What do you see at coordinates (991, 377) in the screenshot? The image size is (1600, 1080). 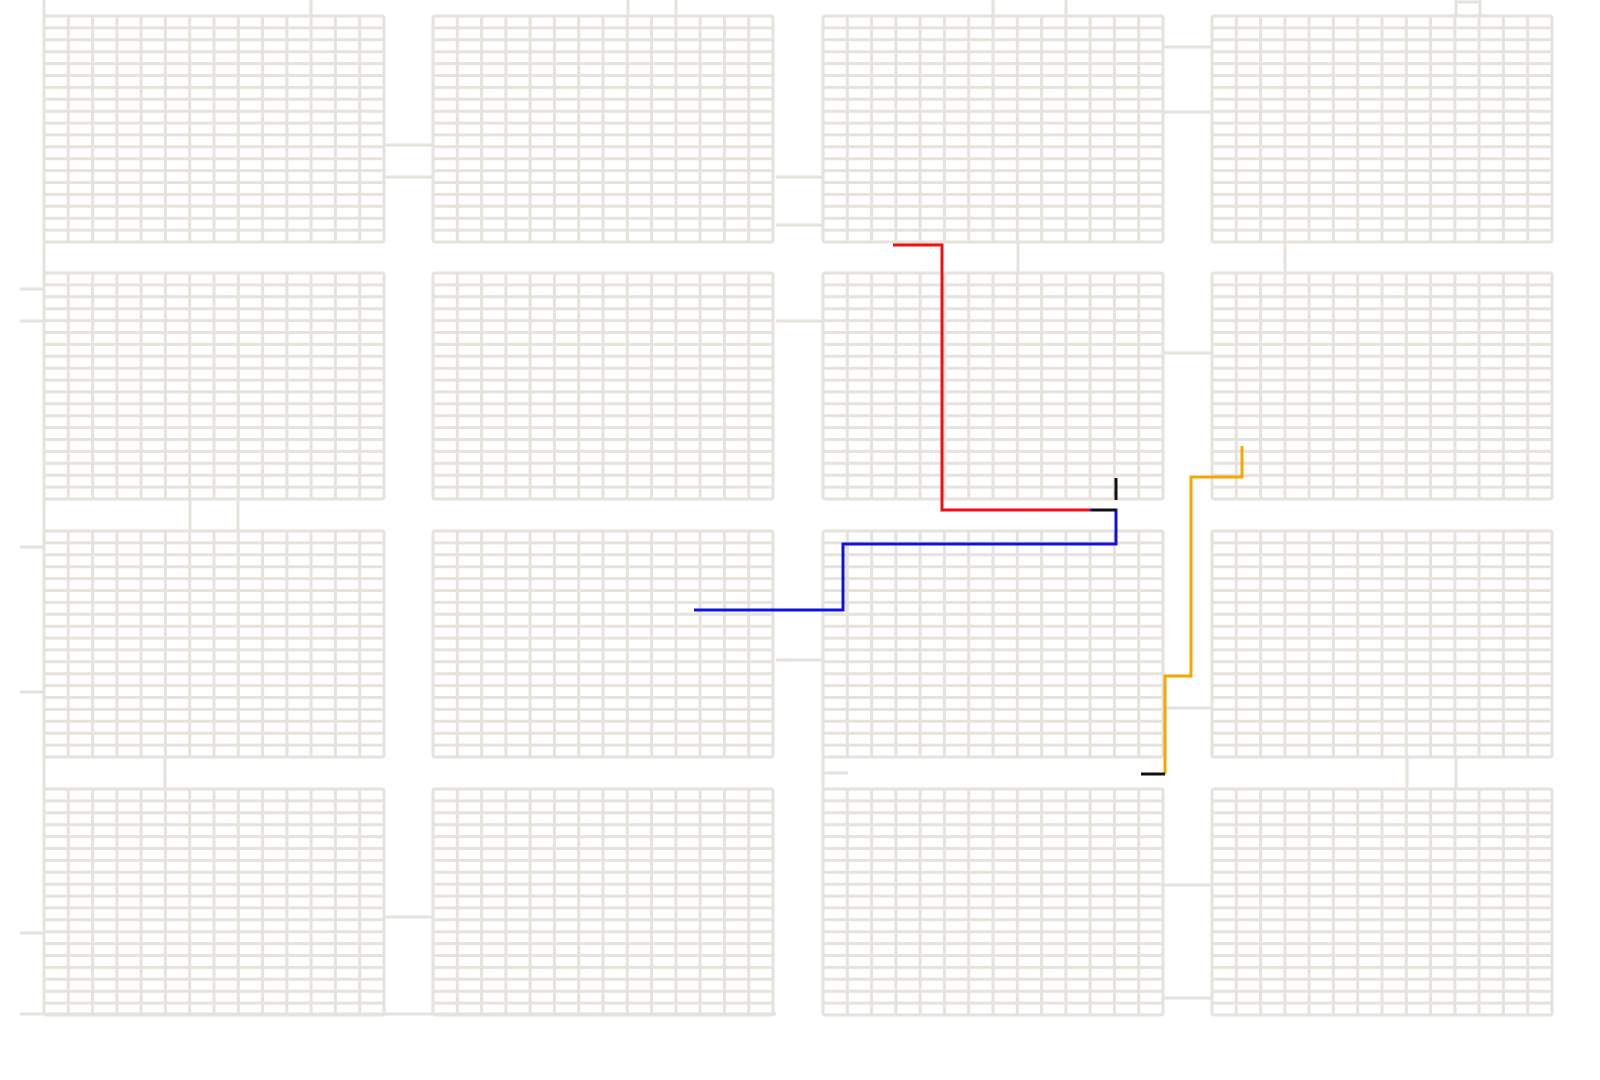 I see `route-red` at bounding box center [991, 377].